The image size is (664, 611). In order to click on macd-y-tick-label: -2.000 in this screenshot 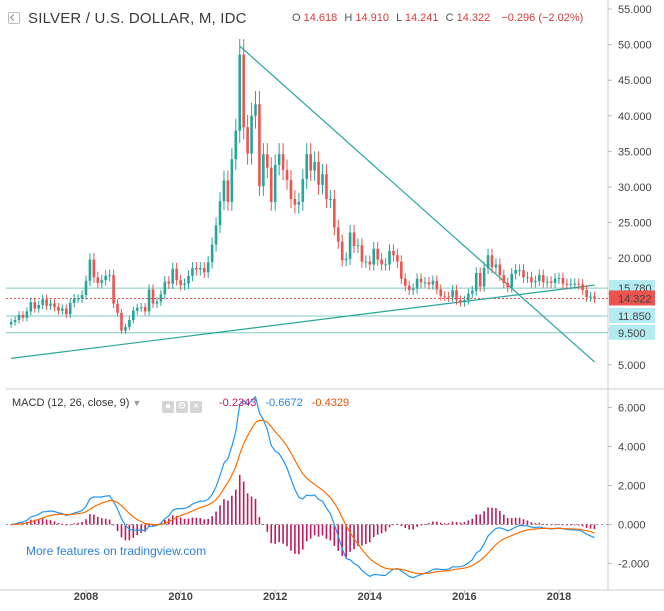, I will do `click(633, 565)`.